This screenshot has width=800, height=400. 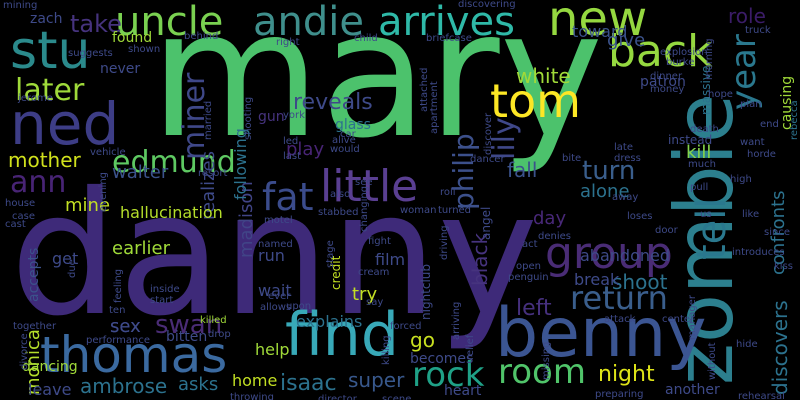 I want to click on word: hallucination, so click(x=171, y=212).